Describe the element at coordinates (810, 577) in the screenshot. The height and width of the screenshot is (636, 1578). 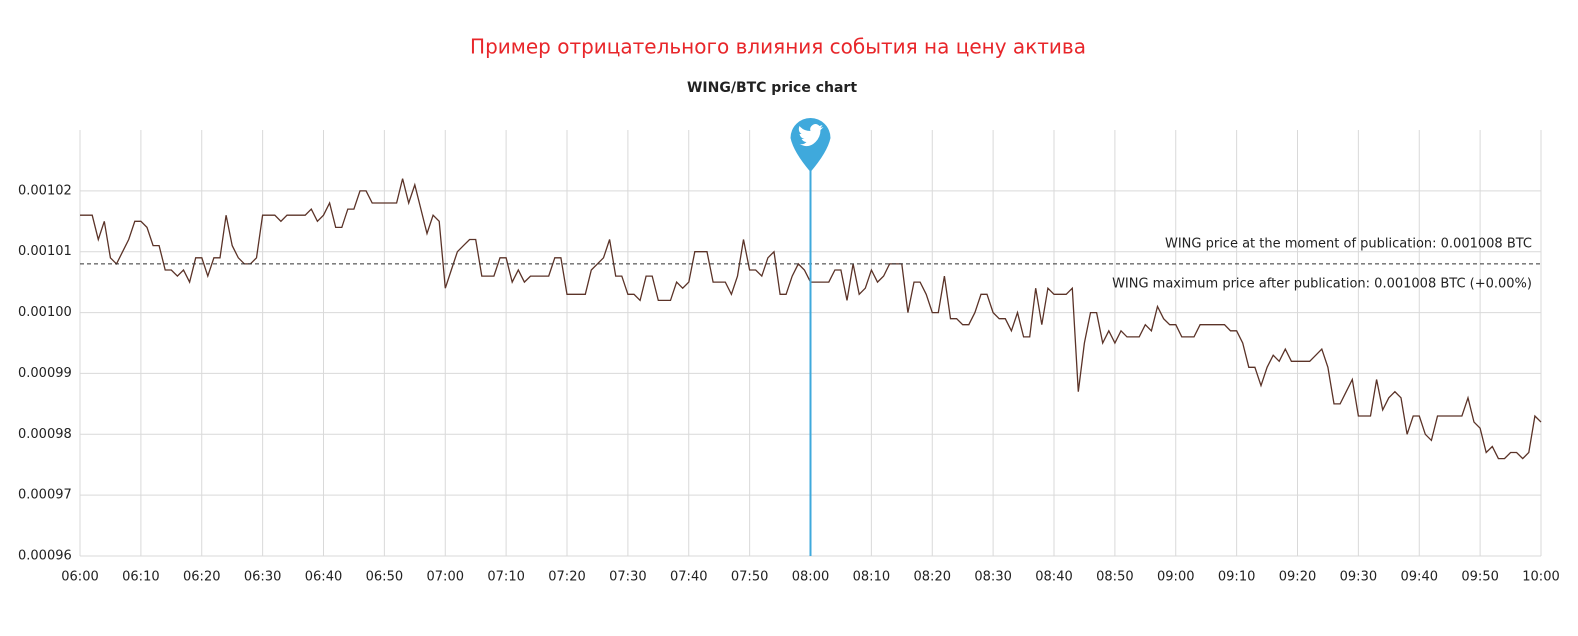
I see `x-tick-label: 08:00` at that location.